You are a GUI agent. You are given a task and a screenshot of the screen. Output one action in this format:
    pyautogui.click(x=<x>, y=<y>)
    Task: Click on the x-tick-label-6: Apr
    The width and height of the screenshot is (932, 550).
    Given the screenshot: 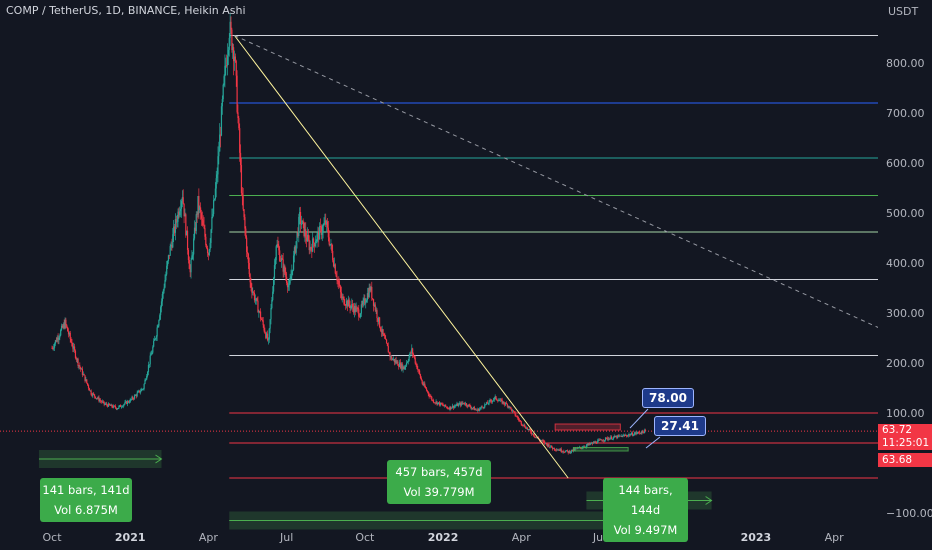 What is the action you would take?
    pyautogui.click(x=522, y=537)
    